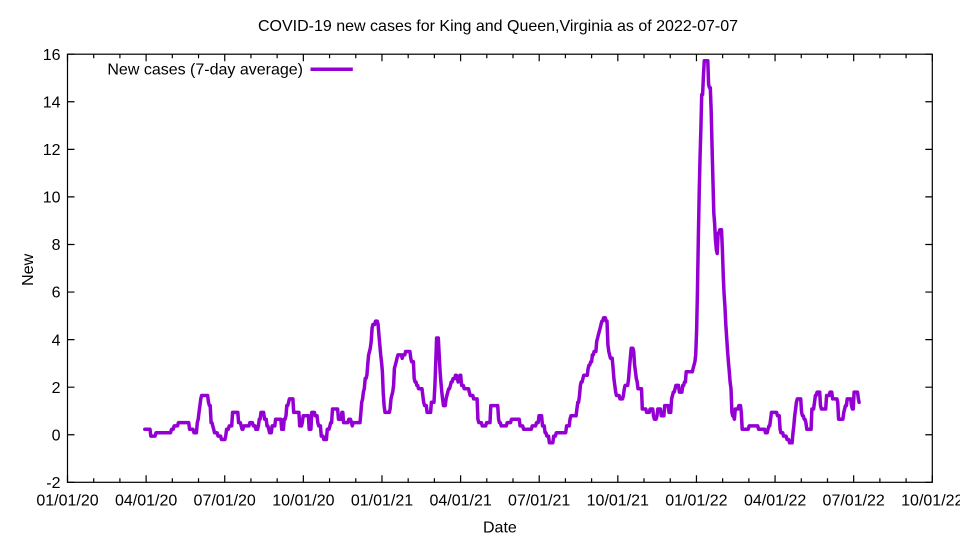  Describe the element at coordinates (52, 198) in the screenshot. I see `svg-text: 10` at that location.